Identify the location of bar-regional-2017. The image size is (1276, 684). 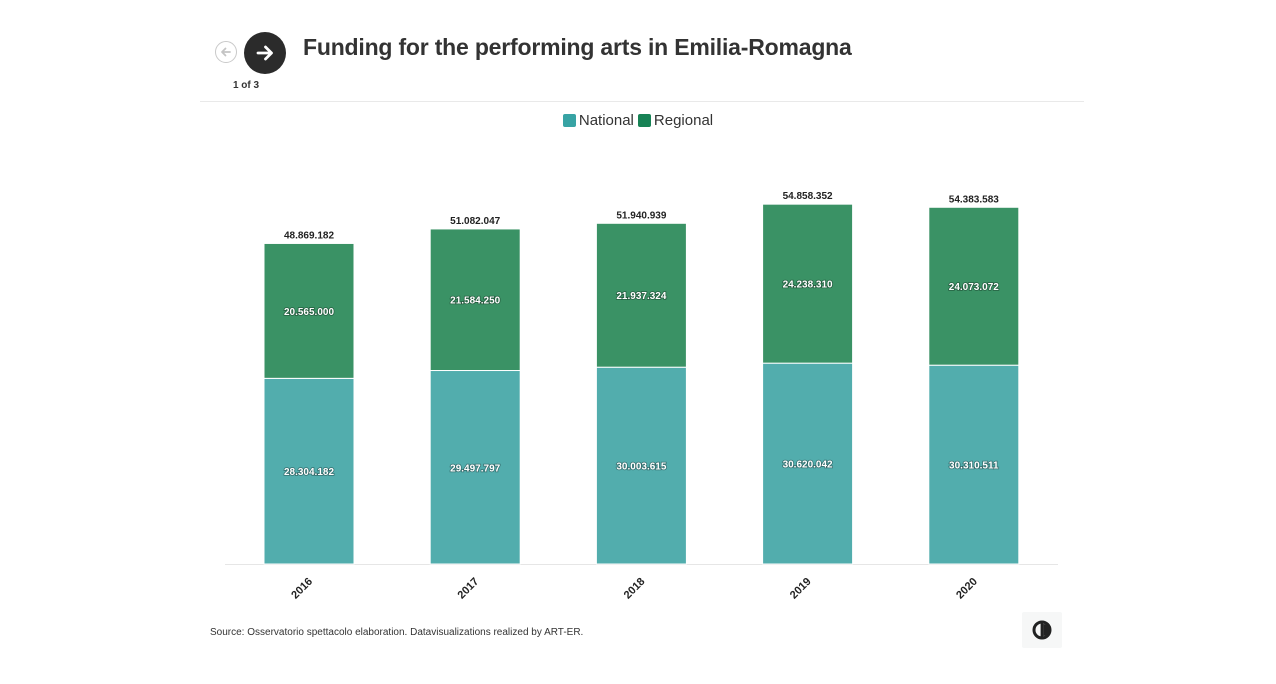
(475, 300).